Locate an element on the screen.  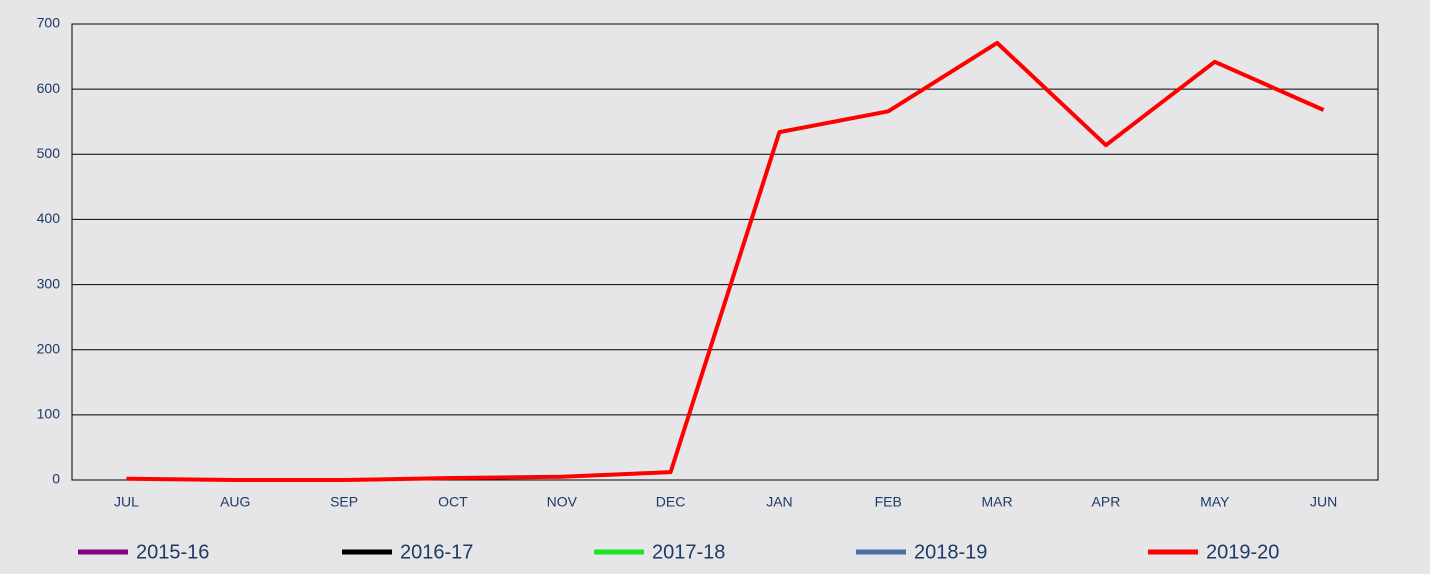
x-tick-label: JAN is located at coordinates (779, 502).